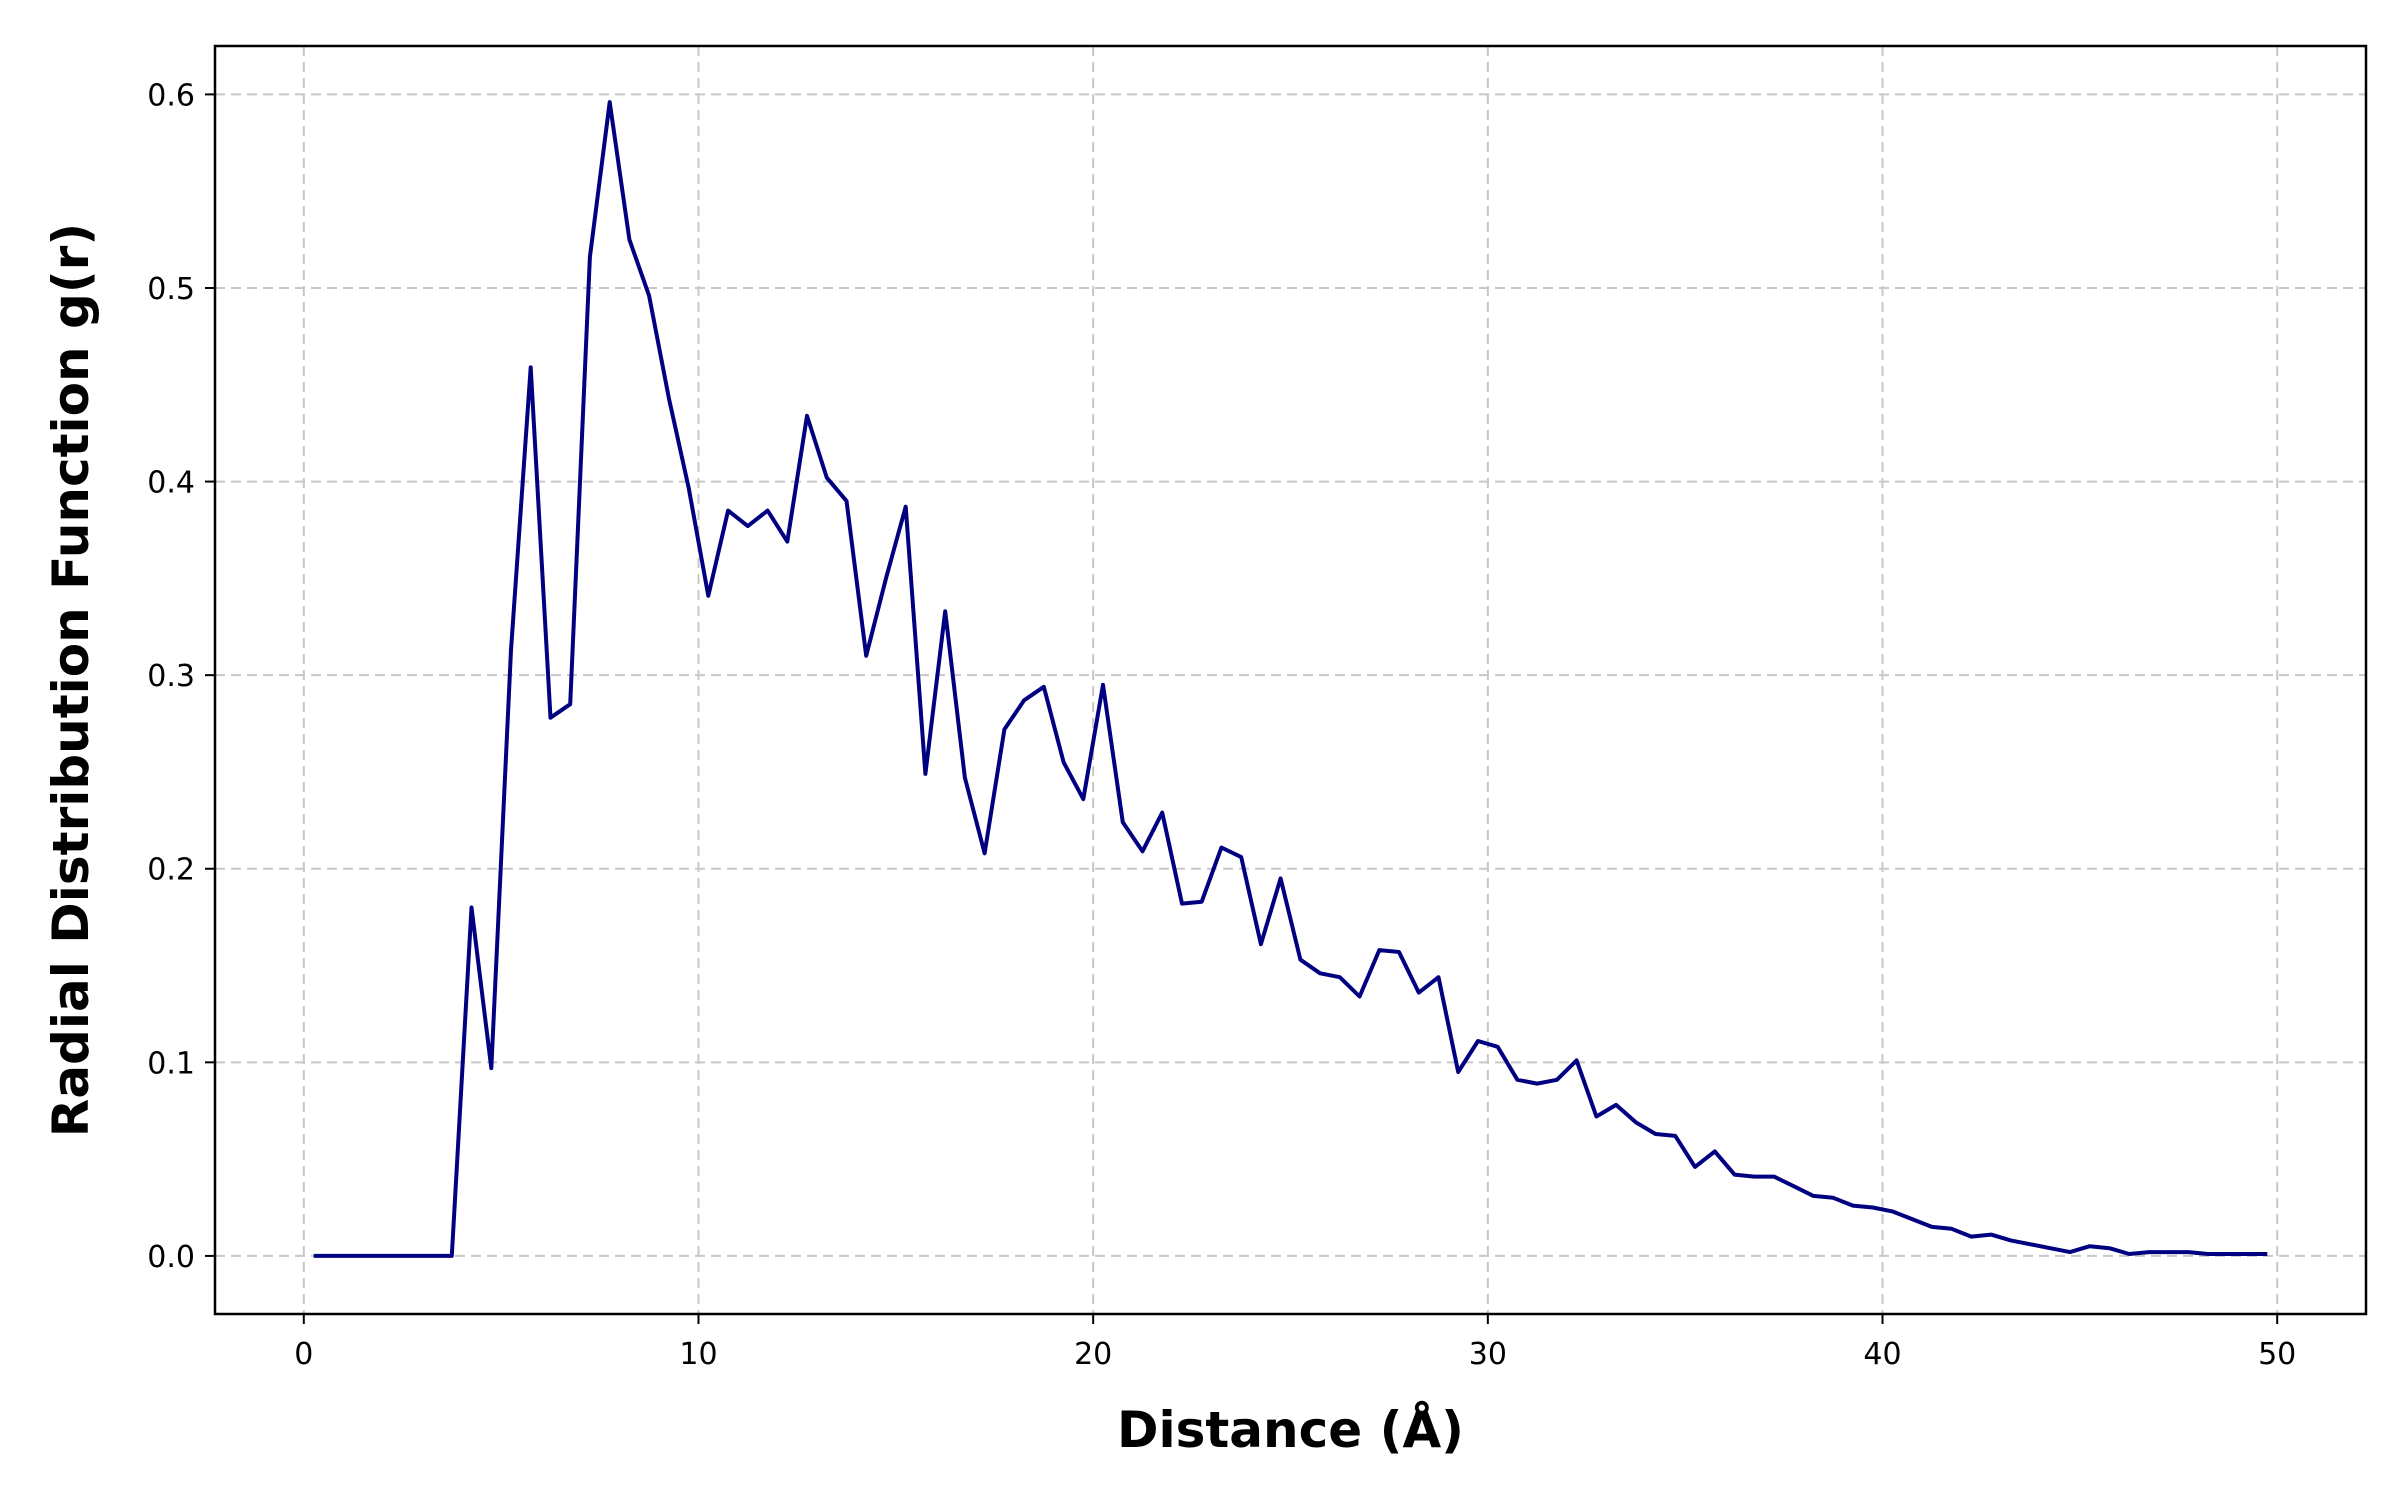 This screenshot has width=2400, height=1500. I want to click on y-tick-label: 0.5, so click(171, 289).